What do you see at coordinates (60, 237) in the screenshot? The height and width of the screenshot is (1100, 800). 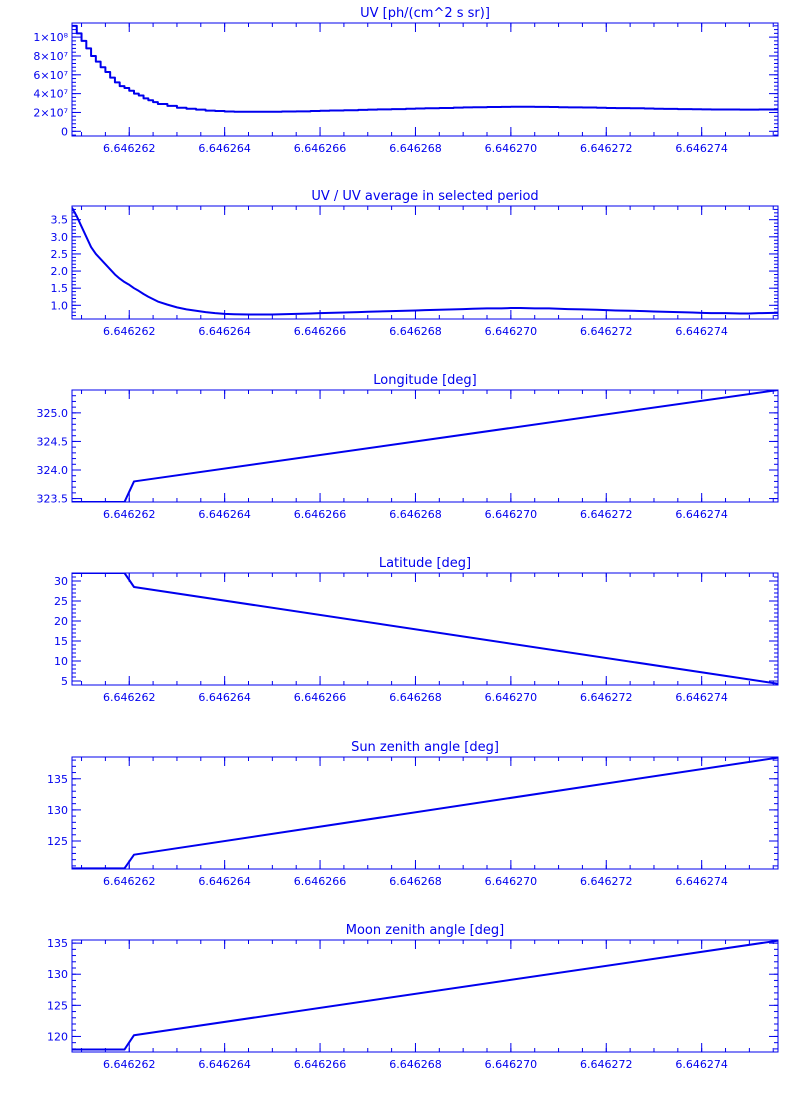 I see `y-tick-label: 3.0` at bounding box center [60, 237].